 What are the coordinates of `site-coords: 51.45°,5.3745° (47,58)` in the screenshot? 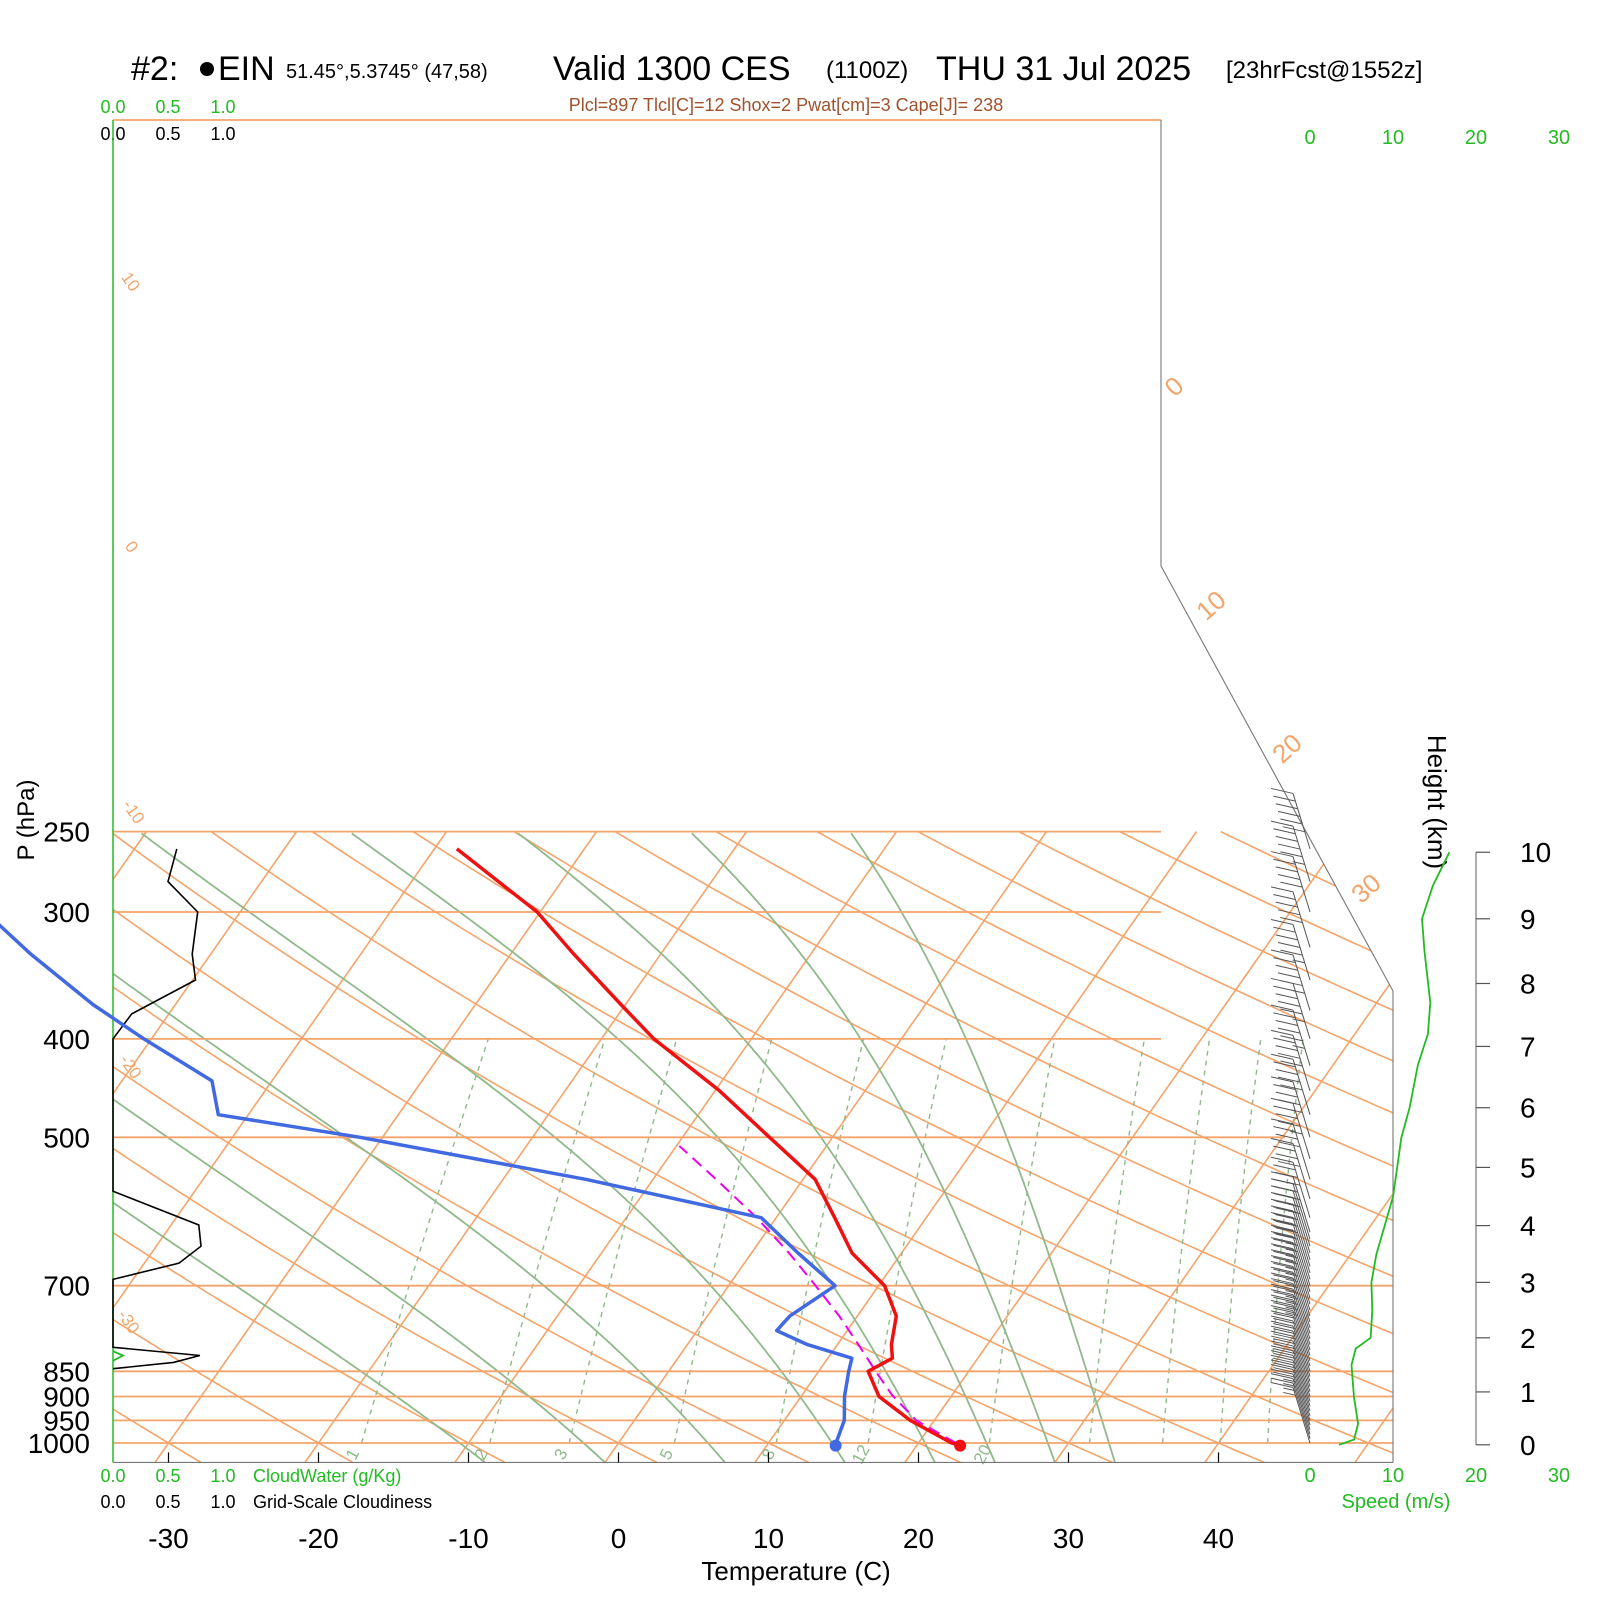 It's located at (387, 72).